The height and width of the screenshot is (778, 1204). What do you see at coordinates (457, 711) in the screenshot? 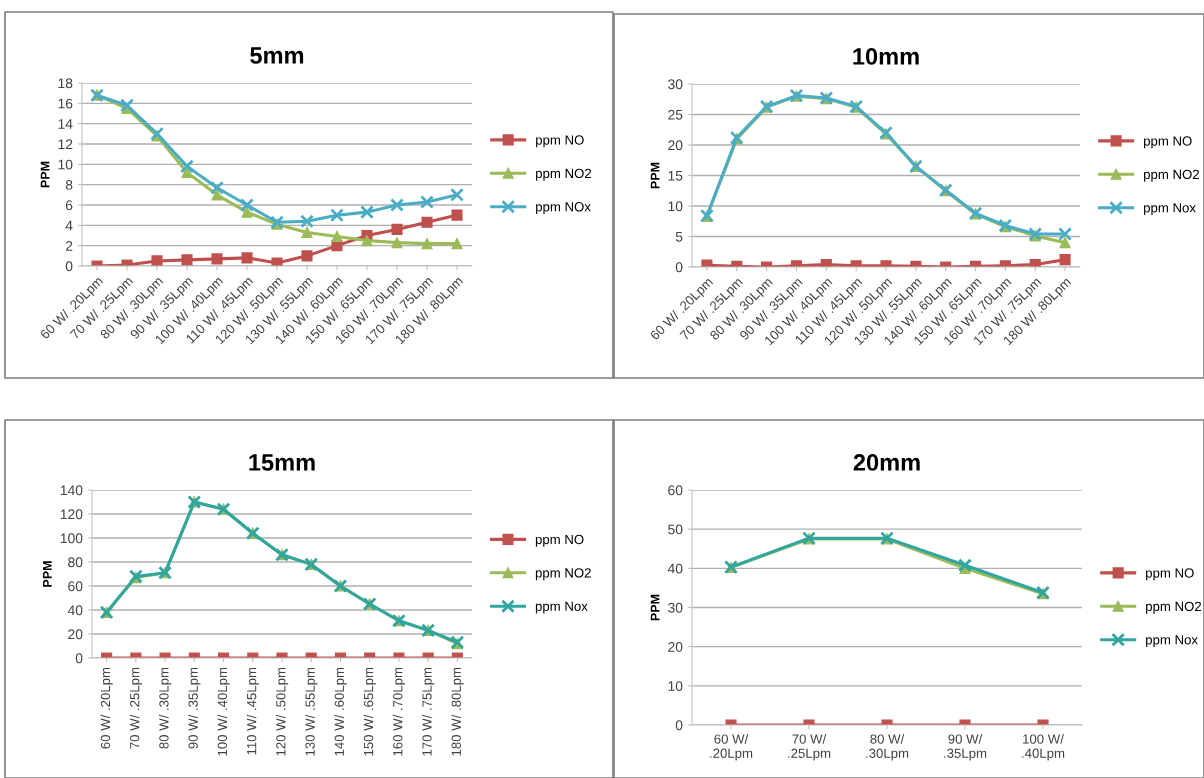
I see `x-tick-label: 180 W/ .80Lpm` at bounding box center [457, 711].